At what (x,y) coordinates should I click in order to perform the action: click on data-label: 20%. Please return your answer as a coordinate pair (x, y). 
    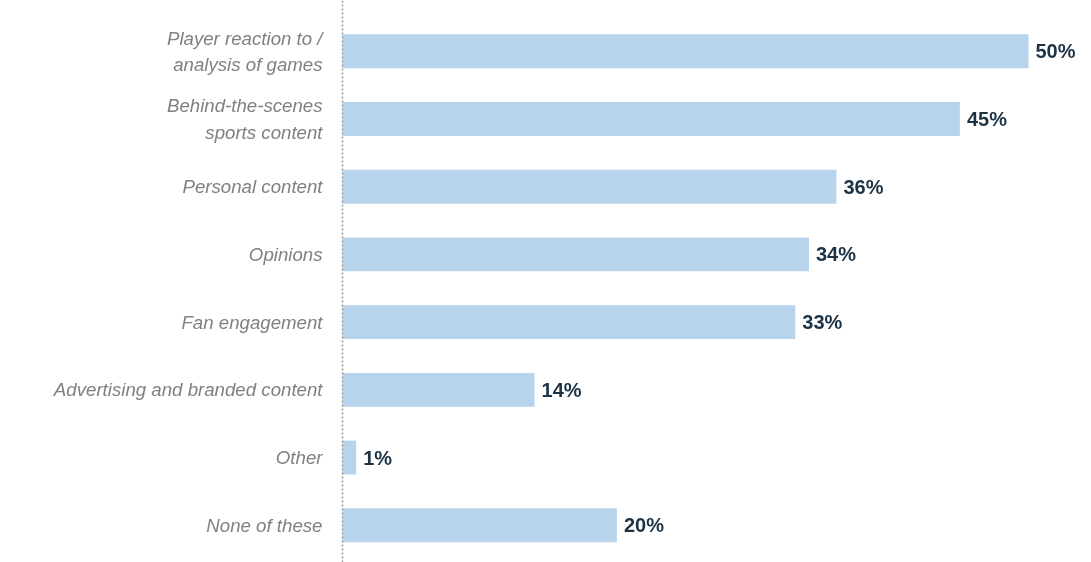
    Looking at the image, I should click on (644, 525).